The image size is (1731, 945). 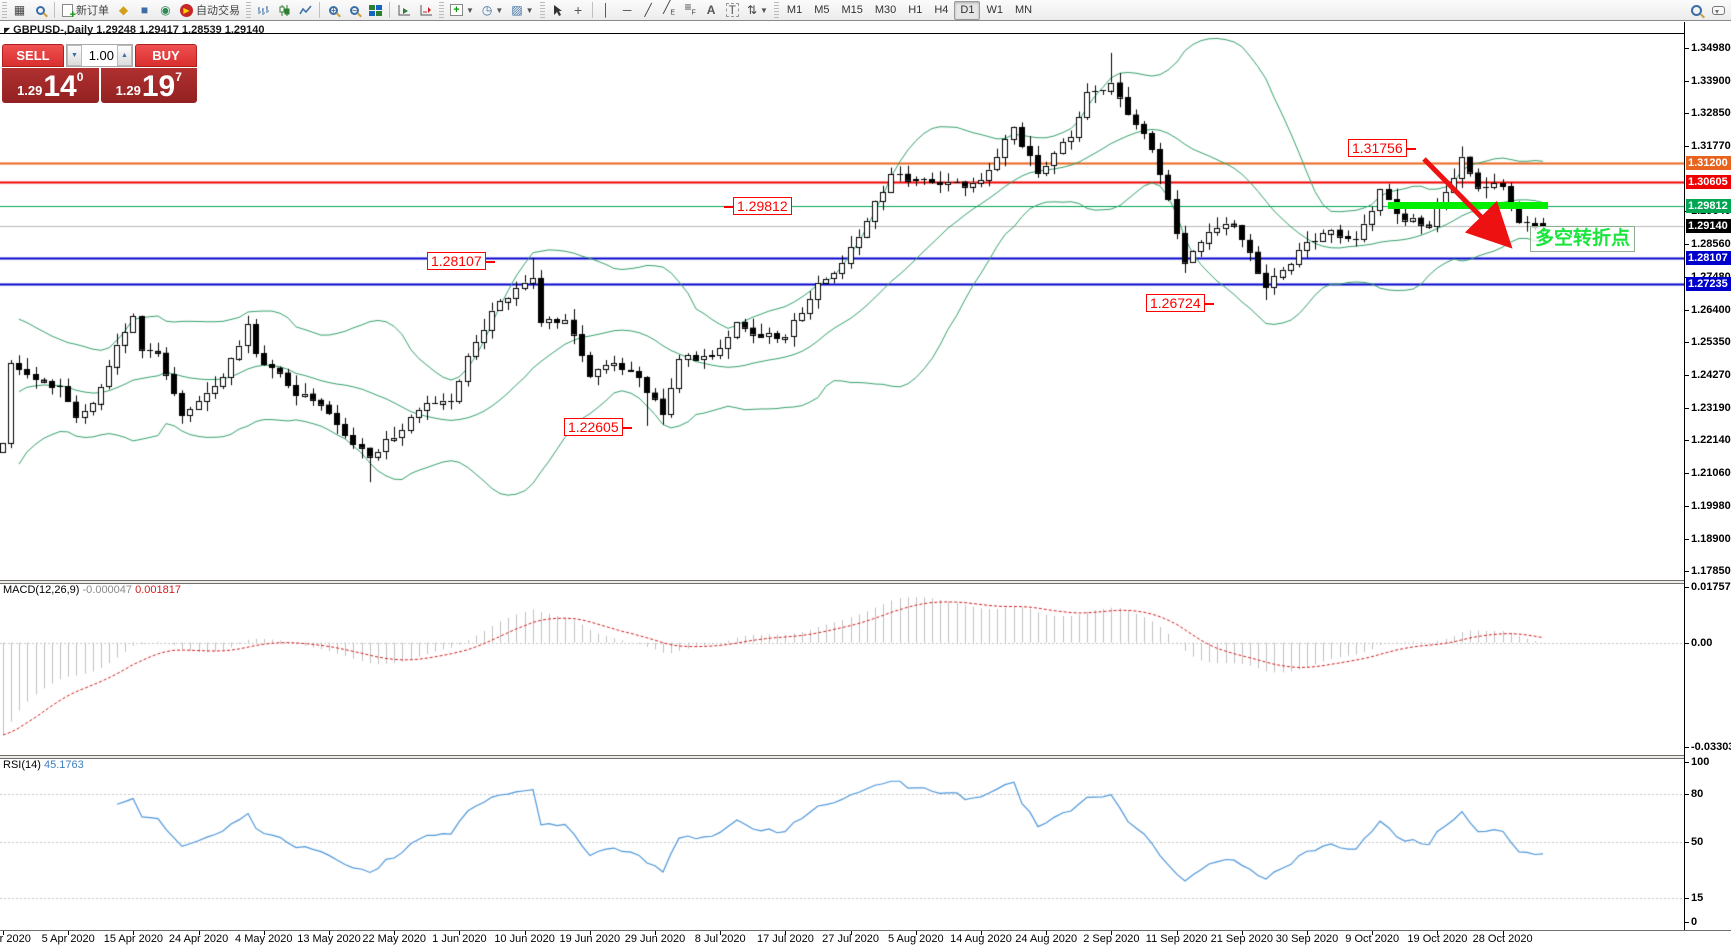 I want to click on price-annotation-label: 1.29812, so click(x=758, y=206).